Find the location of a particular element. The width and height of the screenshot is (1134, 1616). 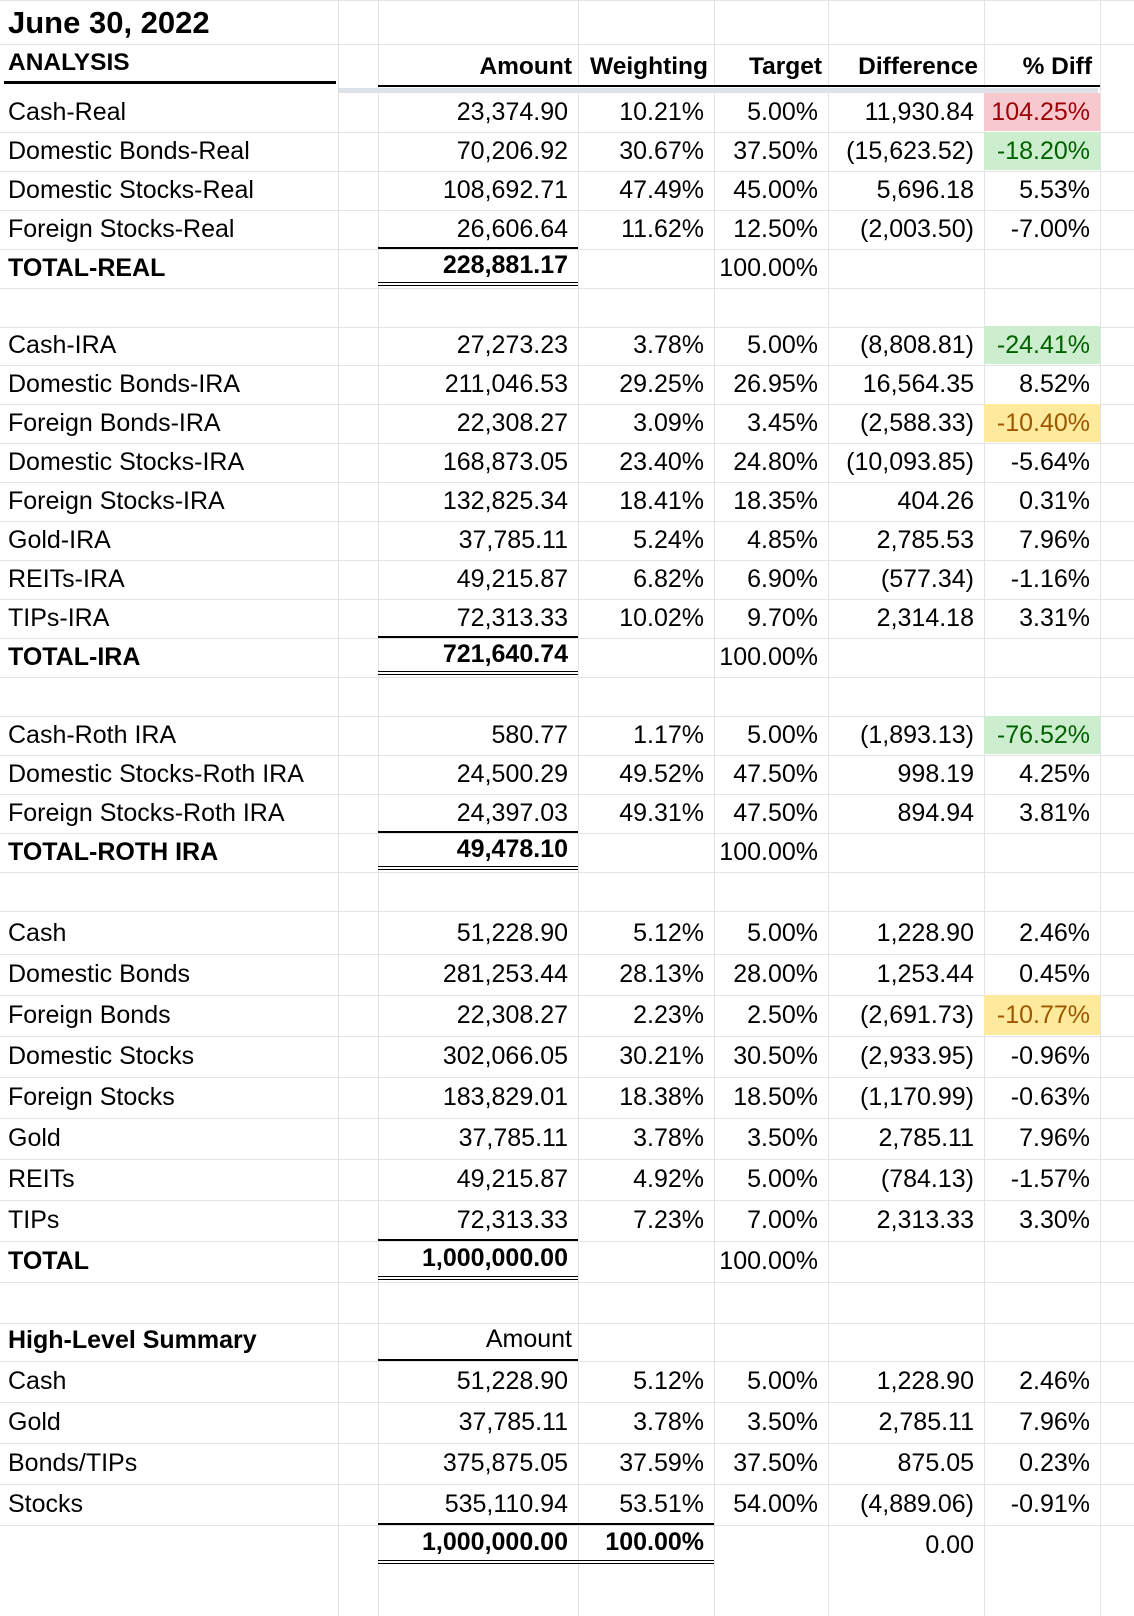

row-label: Domestic Bonds-Real is located at coordinates (129, 151).